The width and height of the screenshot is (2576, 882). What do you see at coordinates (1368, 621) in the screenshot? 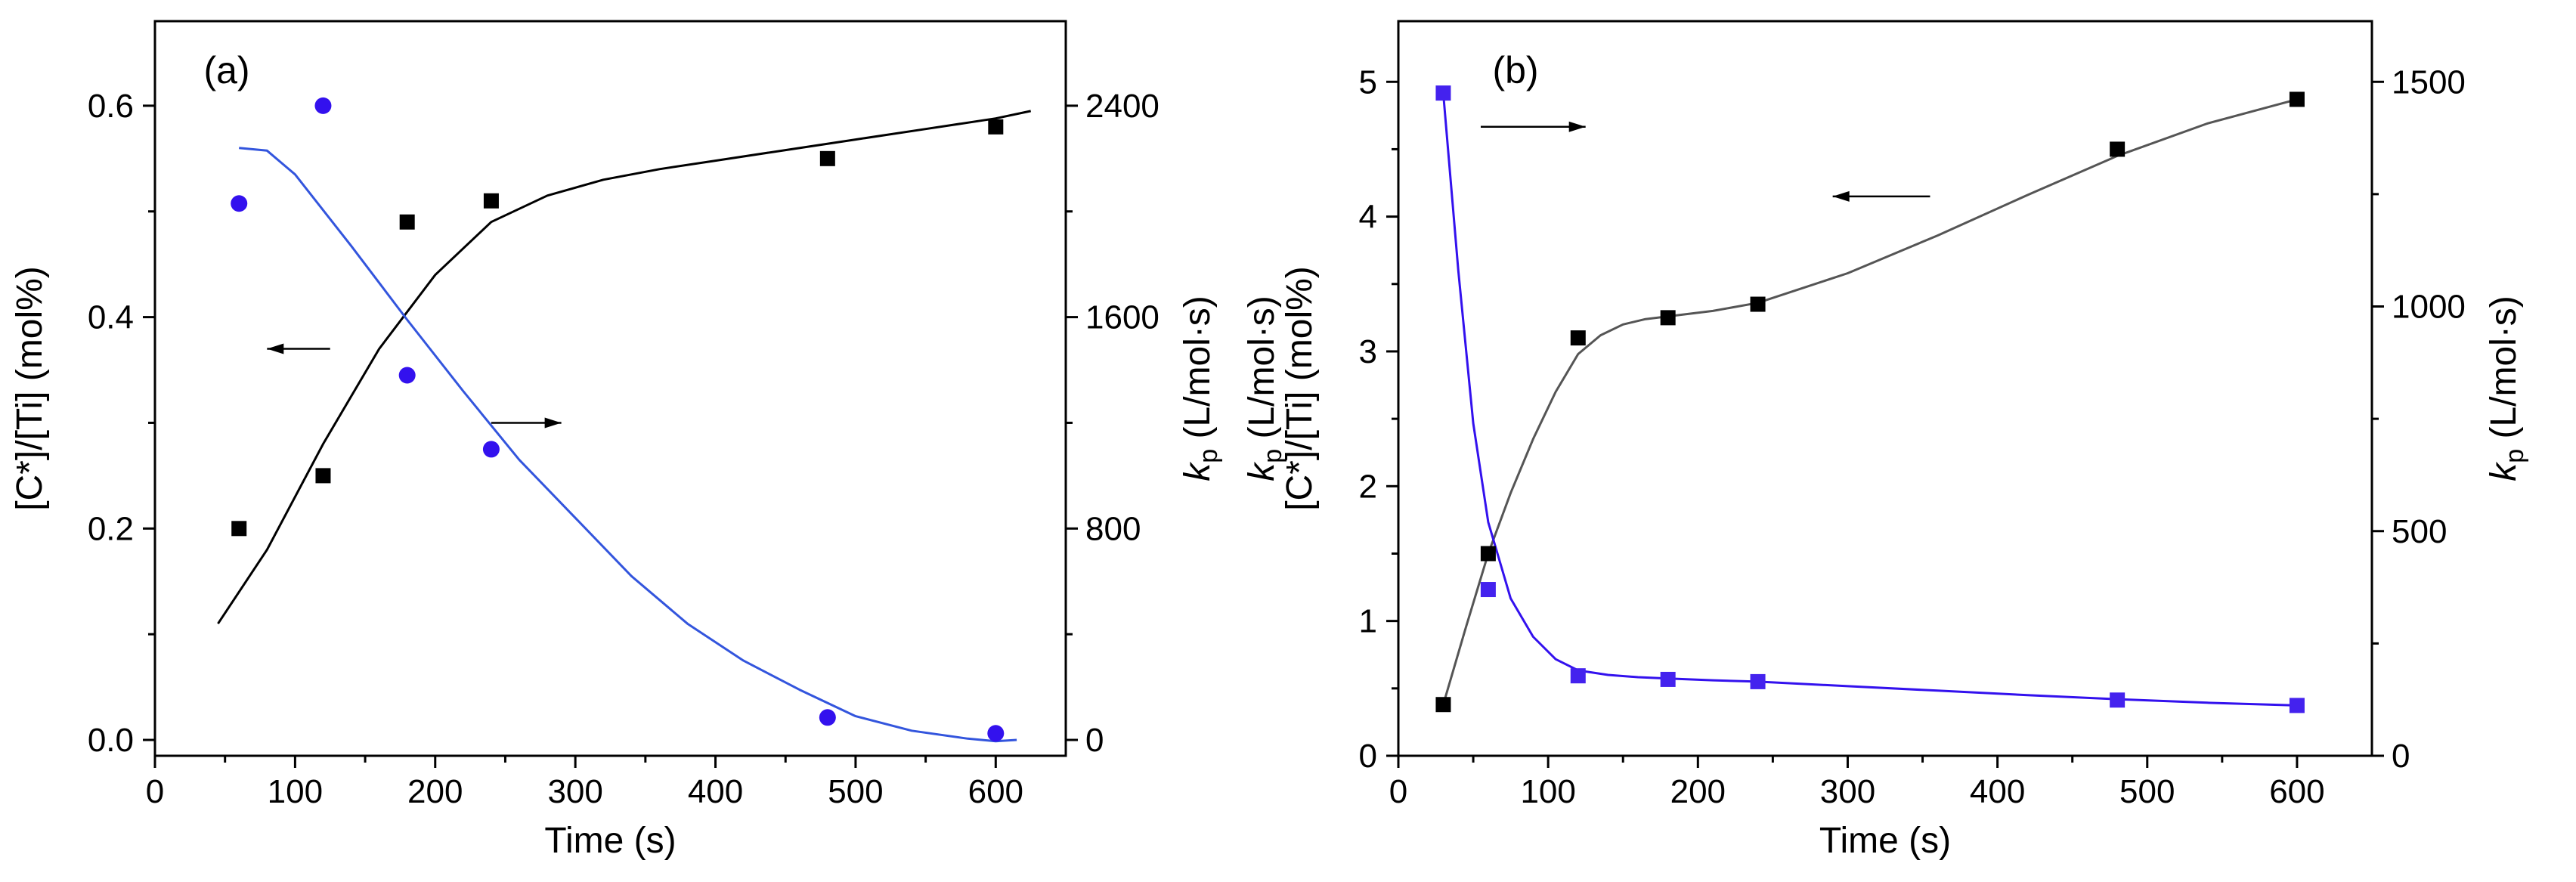
I see `y-tick-label: 1` at bounding box center [1368, 621].